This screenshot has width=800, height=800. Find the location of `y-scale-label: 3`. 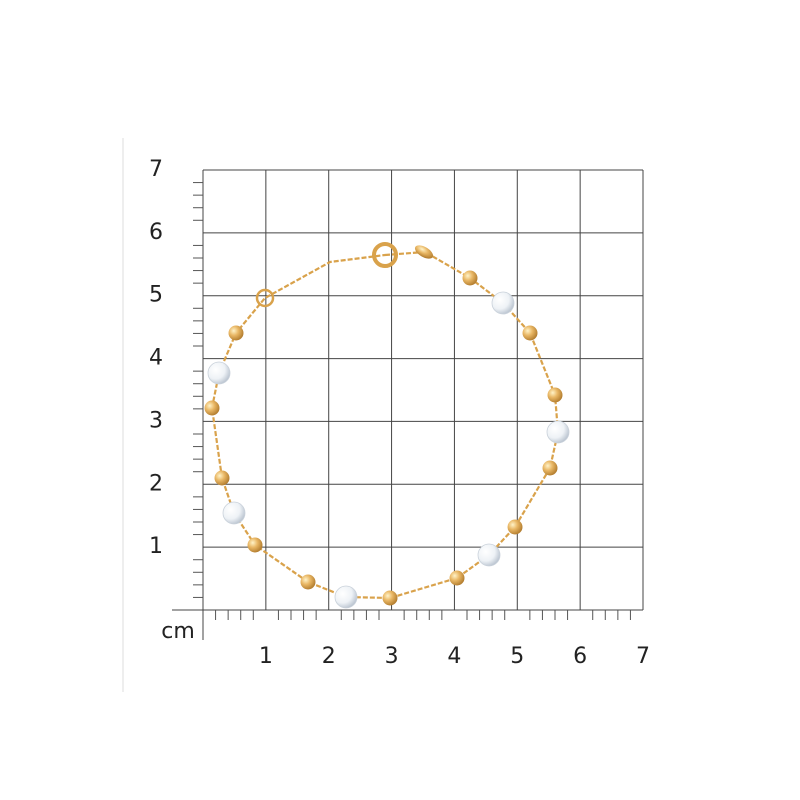

y-scale-label: 3 is located at coordinates (156, 420).